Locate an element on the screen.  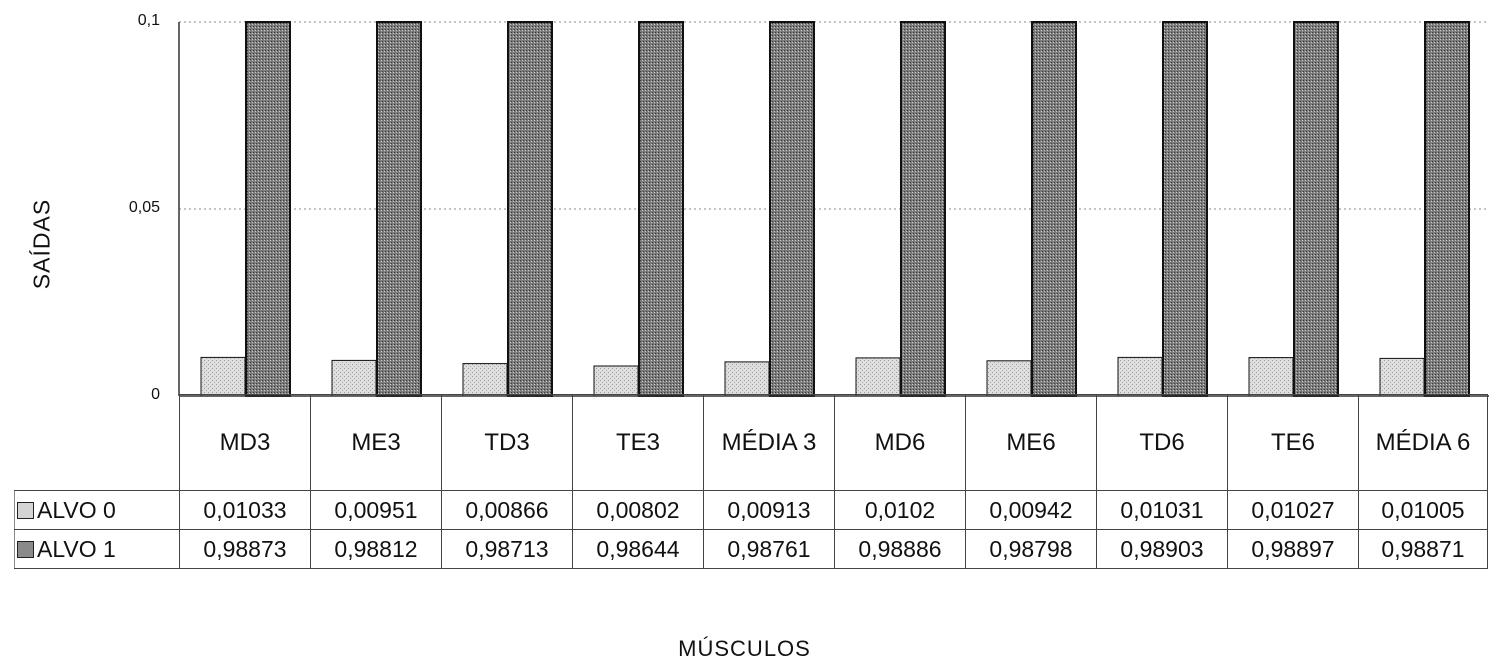
category-label: MÉDIA 6 is located at coordinates (1423, 442).